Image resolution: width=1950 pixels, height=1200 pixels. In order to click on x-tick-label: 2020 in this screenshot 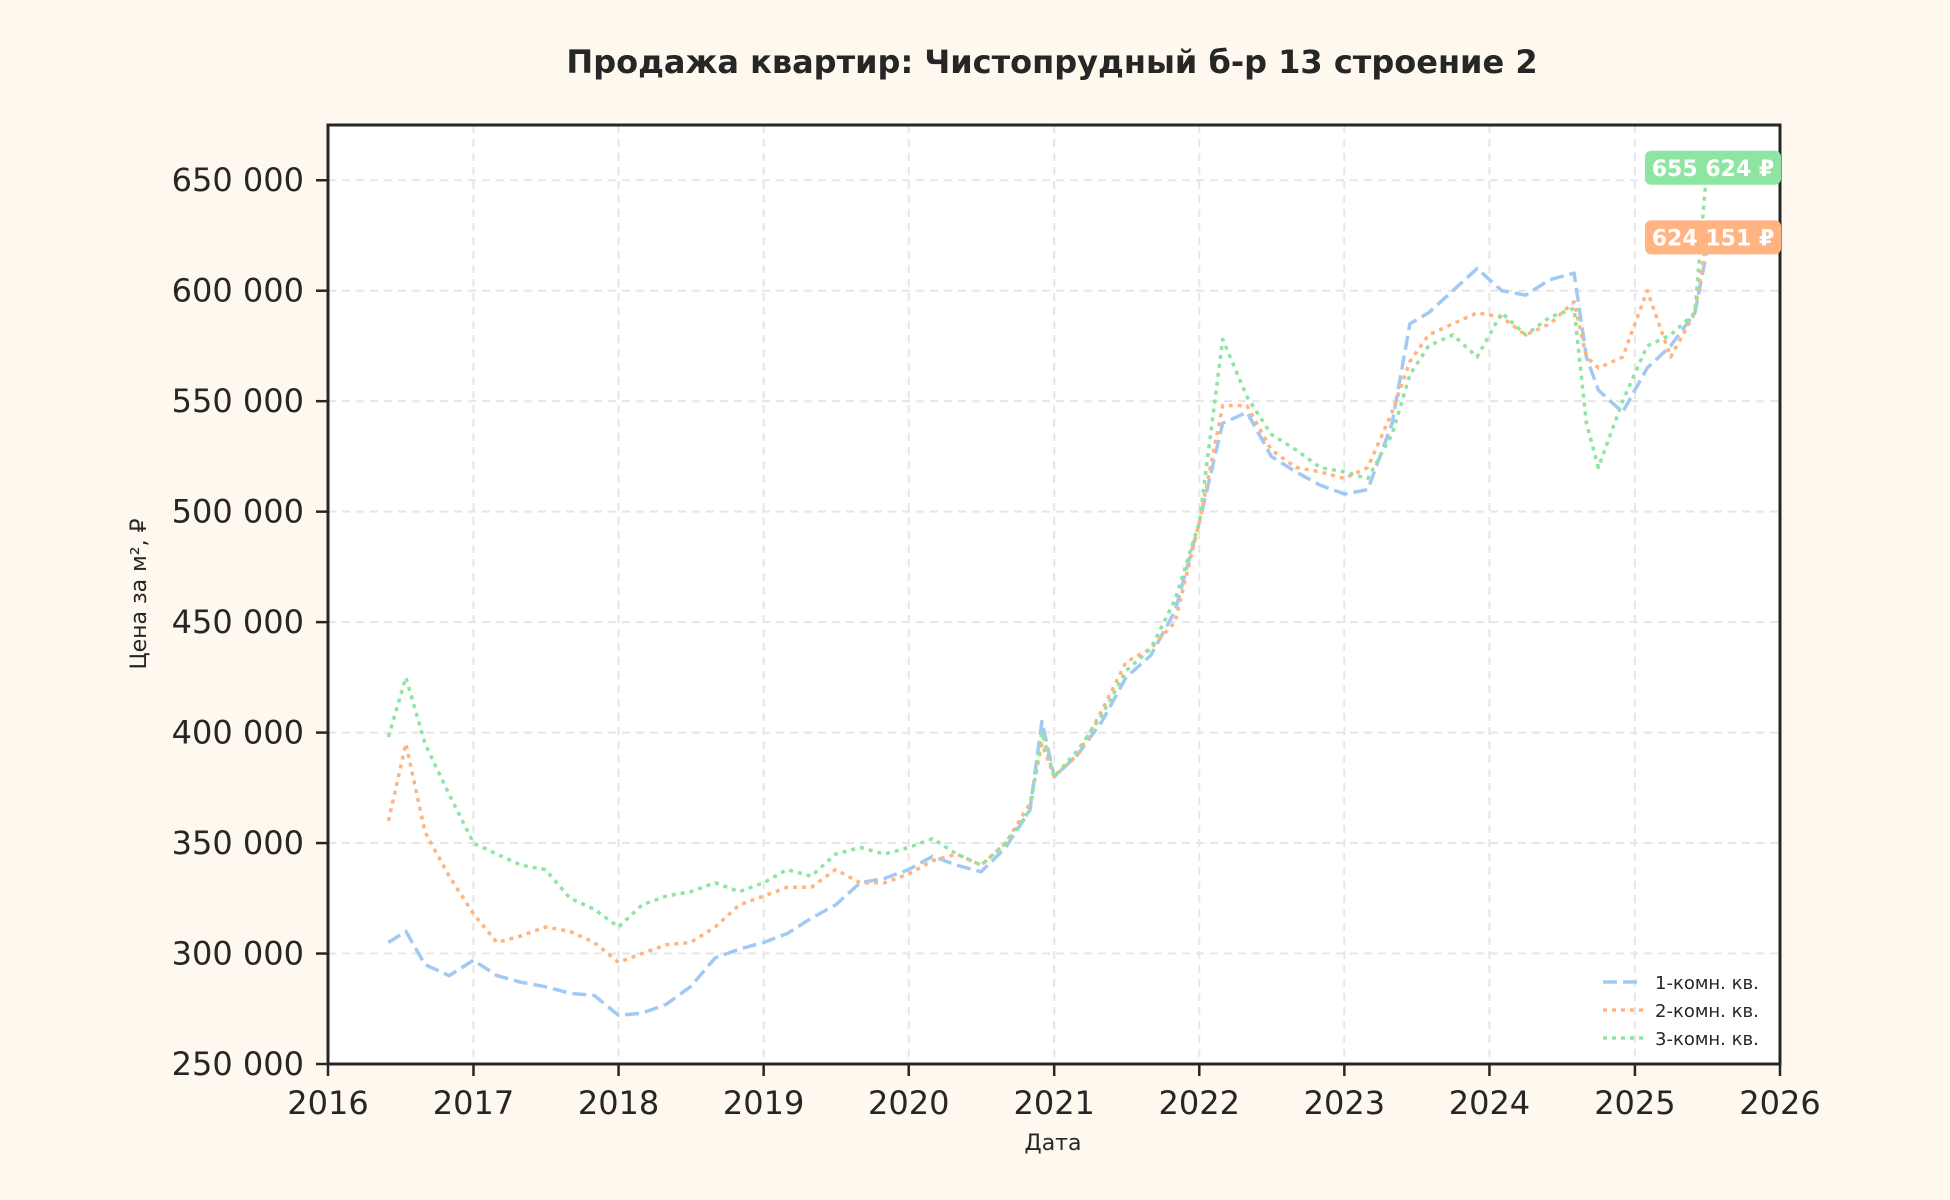, I will do `click(908, 1103)`.